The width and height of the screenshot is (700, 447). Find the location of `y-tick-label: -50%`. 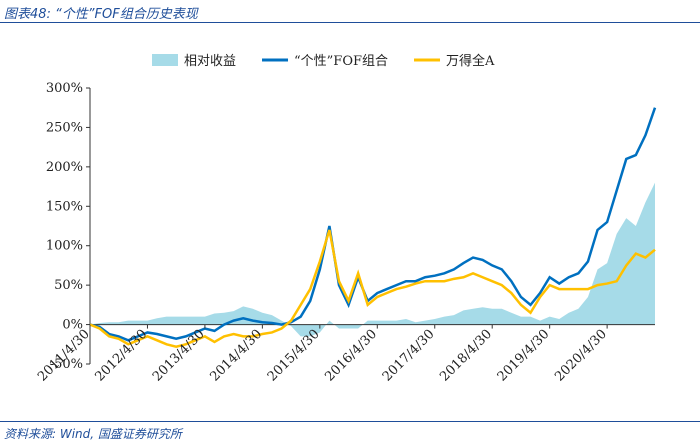

y-tick-label: -50% is located at coordinates (66, 364).